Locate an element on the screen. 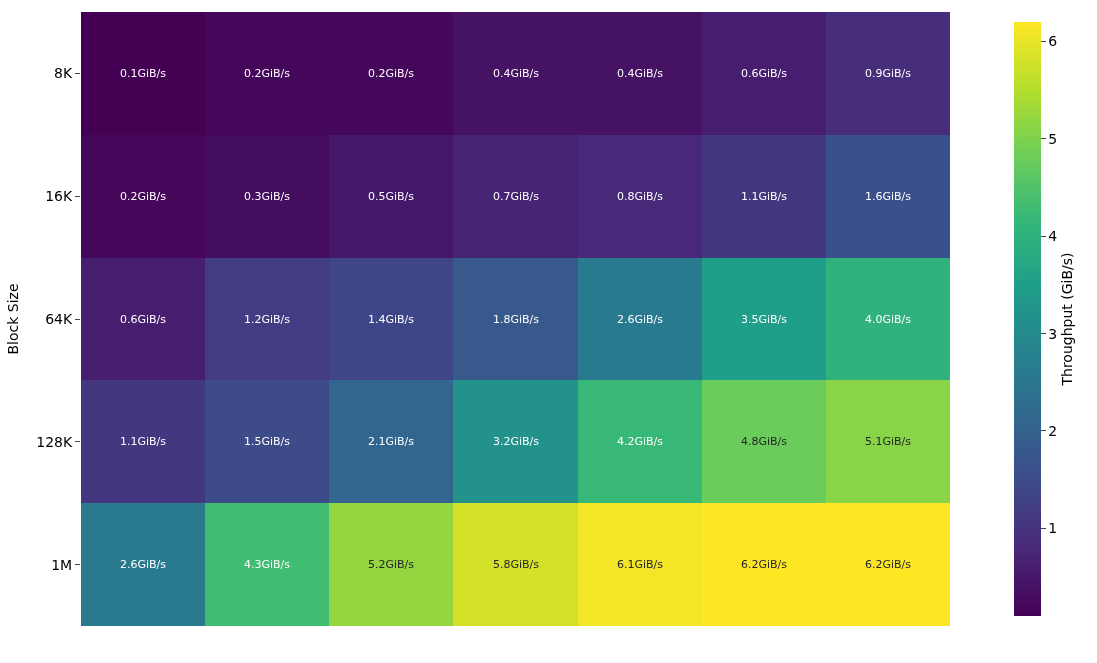  y-axis-title: Block Size is located at coordinates (12, 319).